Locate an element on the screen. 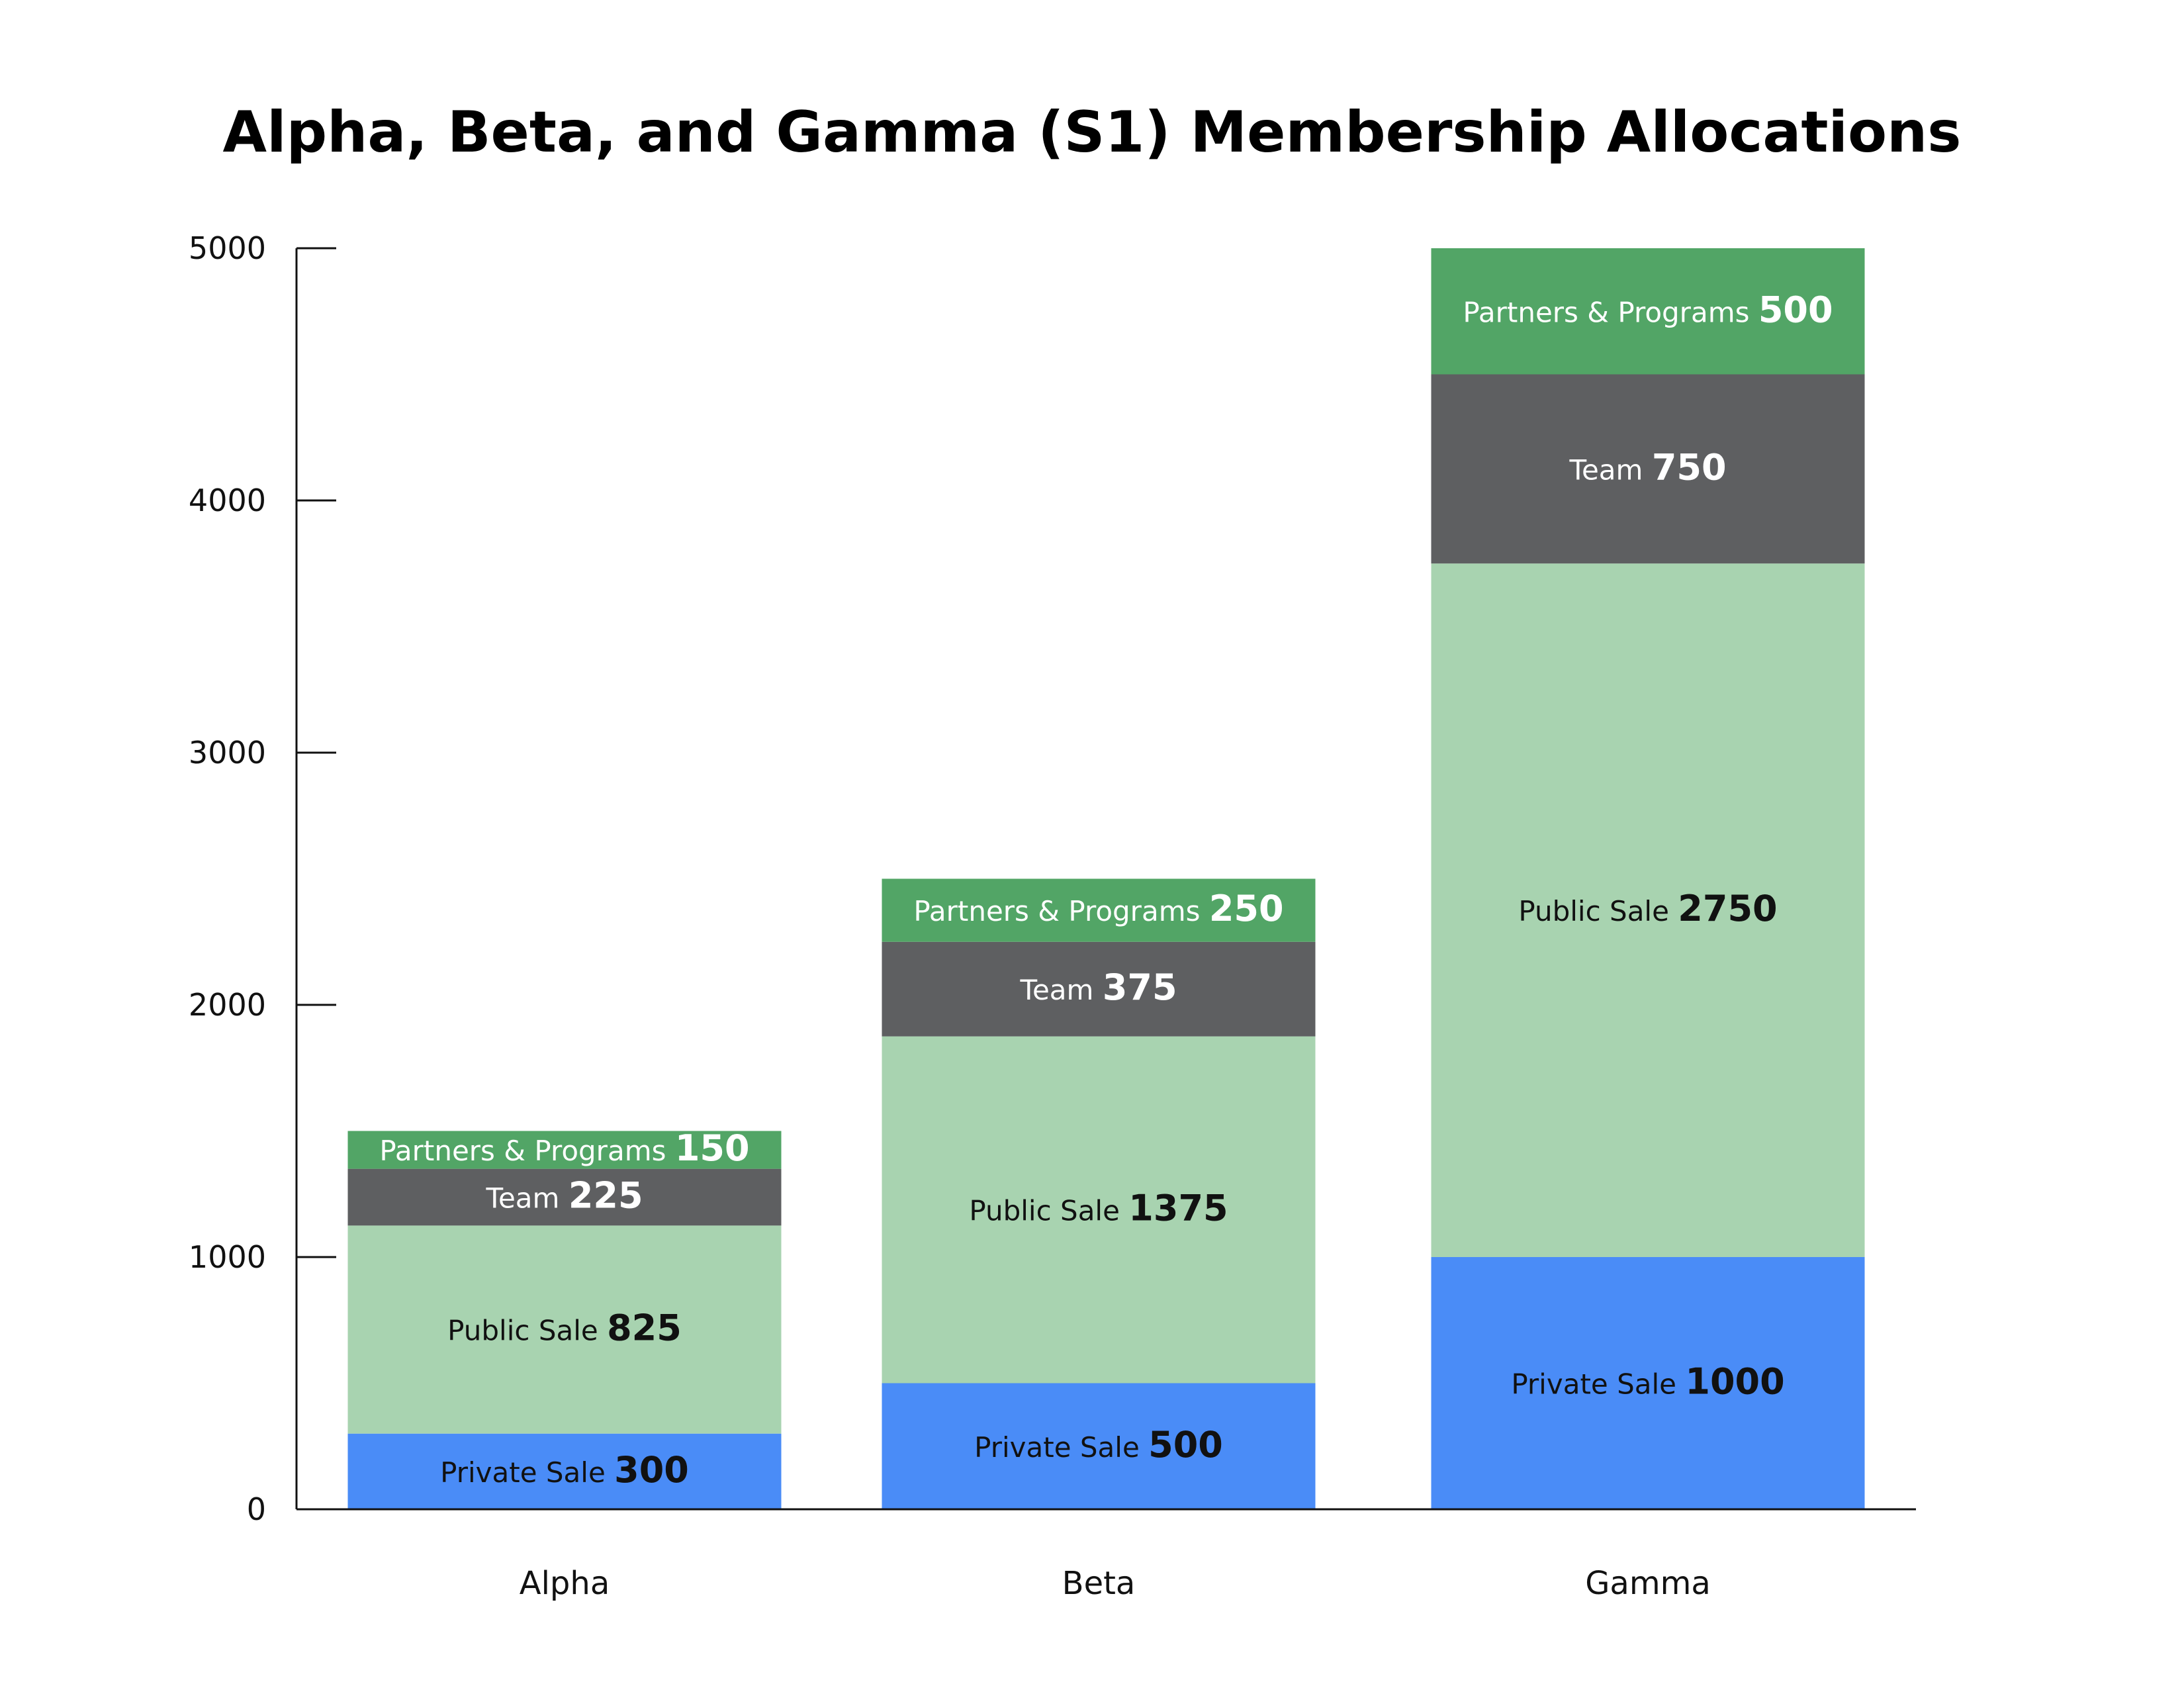 This screenshot has width=2184, height=1688. y-tick-label: 3000 is located at coordinates (228, 753).